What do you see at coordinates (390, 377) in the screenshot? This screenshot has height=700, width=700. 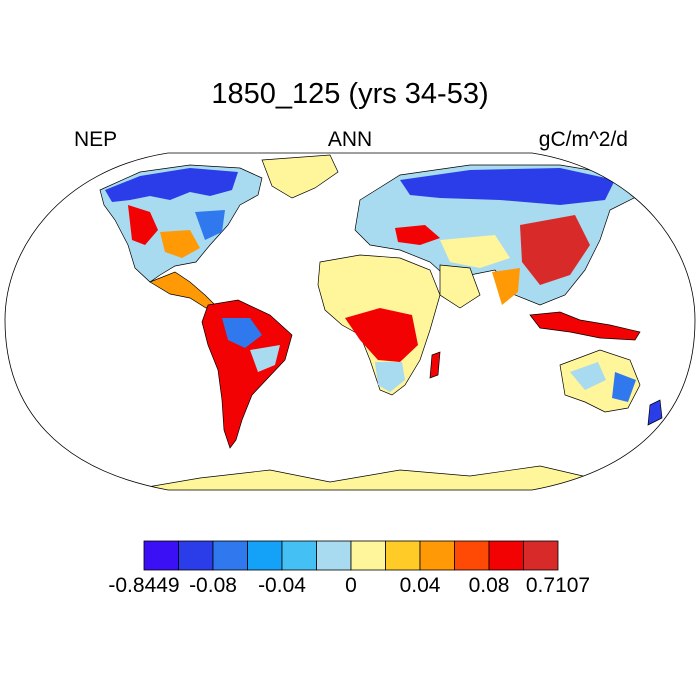 I see `africa-south-light` at bounding box center [390, 377].